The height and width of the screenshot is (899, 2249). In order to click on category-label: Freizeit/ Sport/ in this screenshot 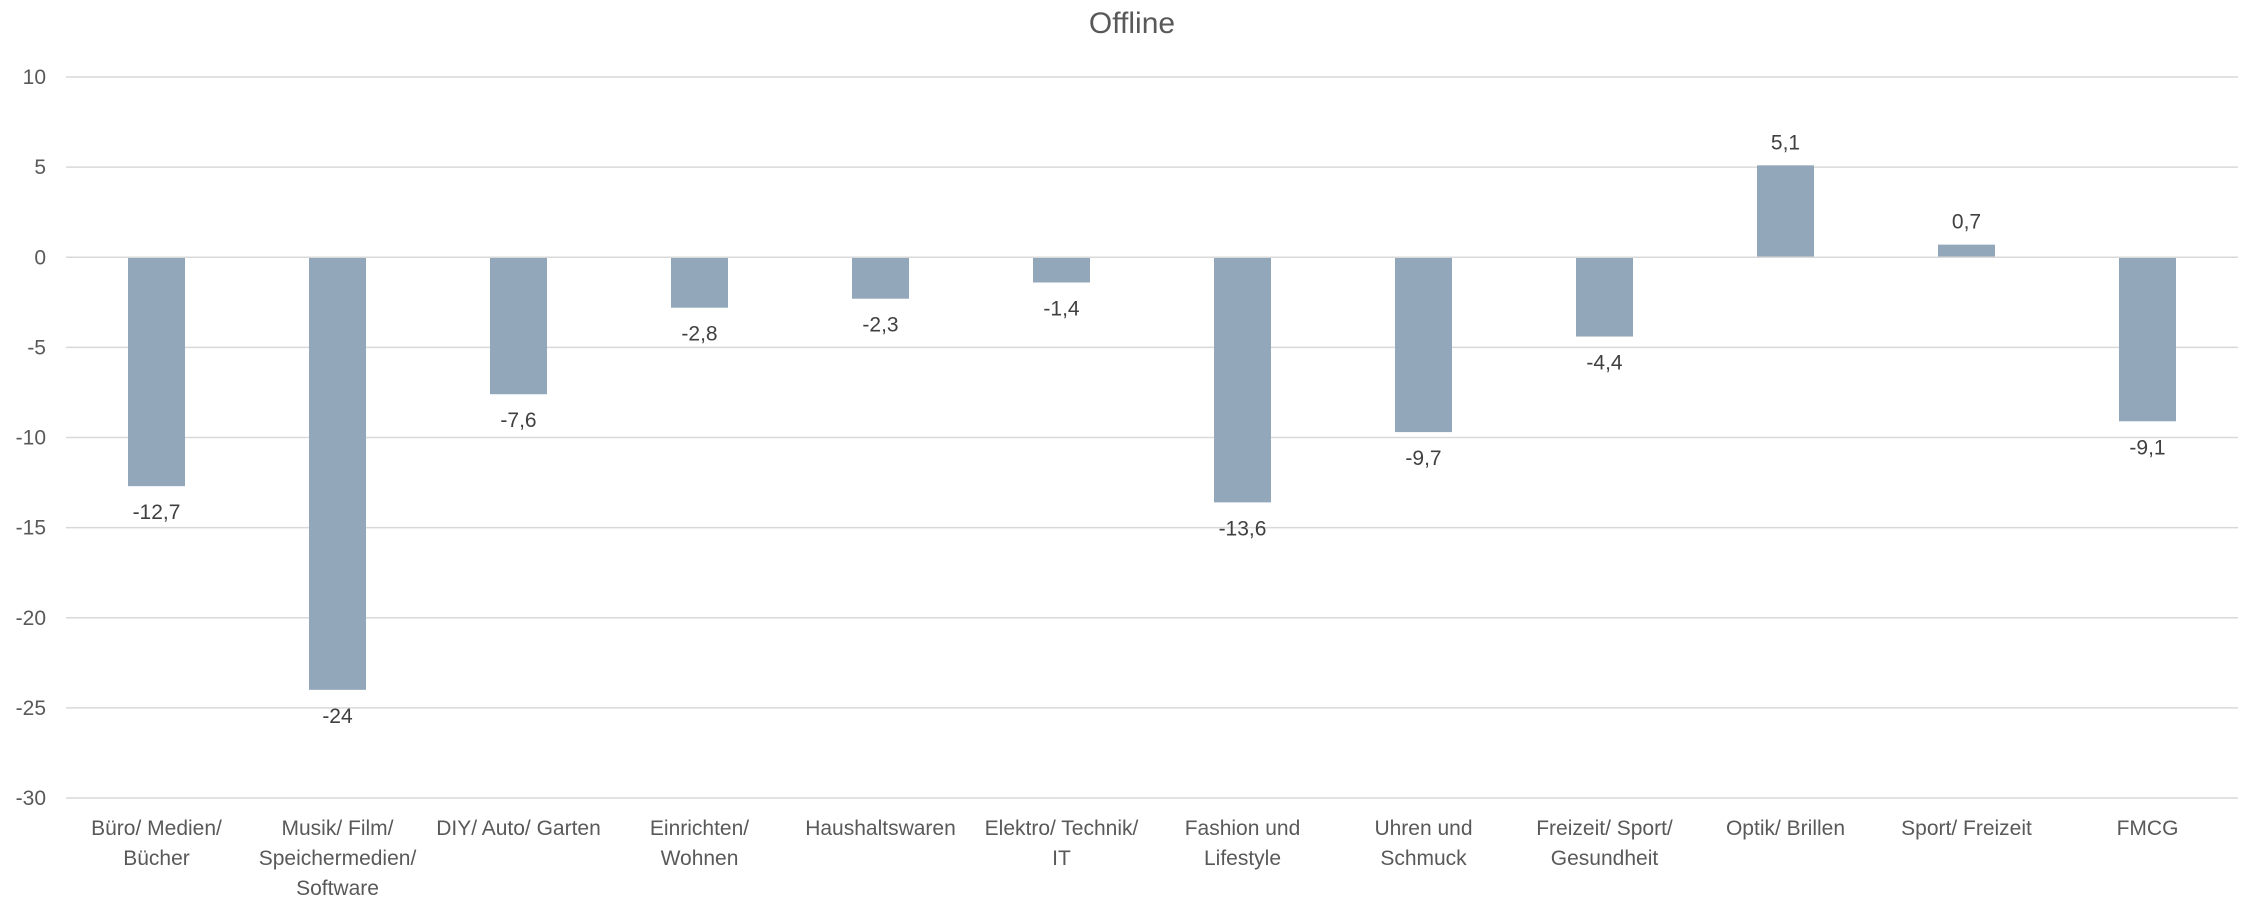, I will do `click(1604, 828)`.